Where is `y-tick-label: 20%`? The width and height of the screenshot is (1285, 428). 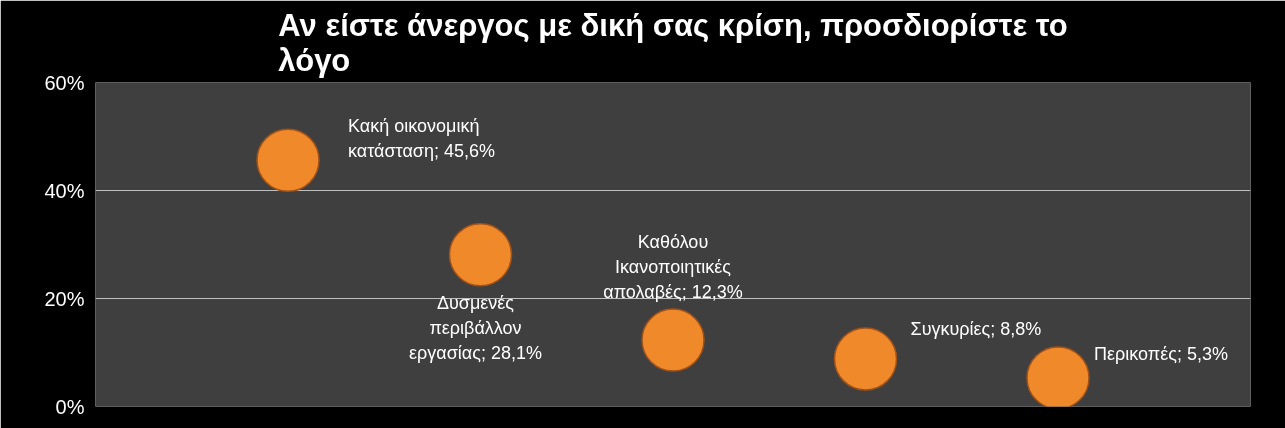
y-tick-label: 20% is located at coordinates (64, 298).